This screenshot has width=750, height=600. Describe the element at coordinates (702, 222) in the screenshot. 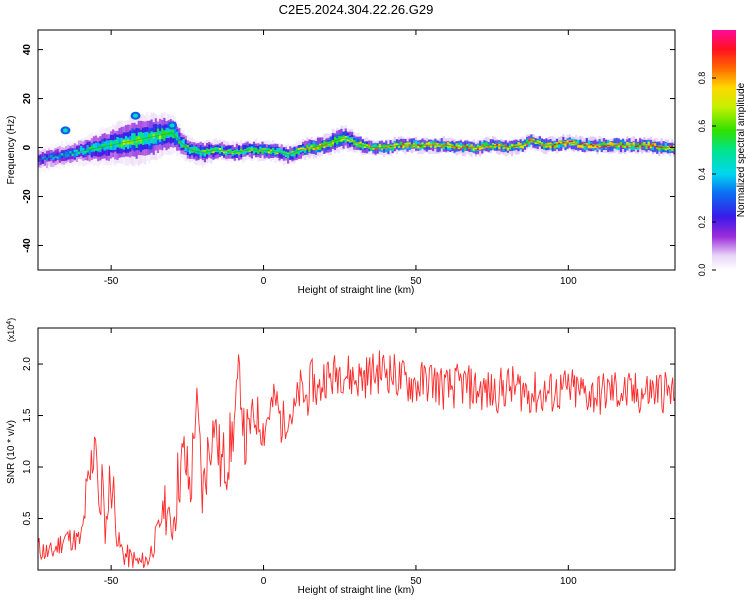

I see `colorbar-tick-label: 0.2` at that location.